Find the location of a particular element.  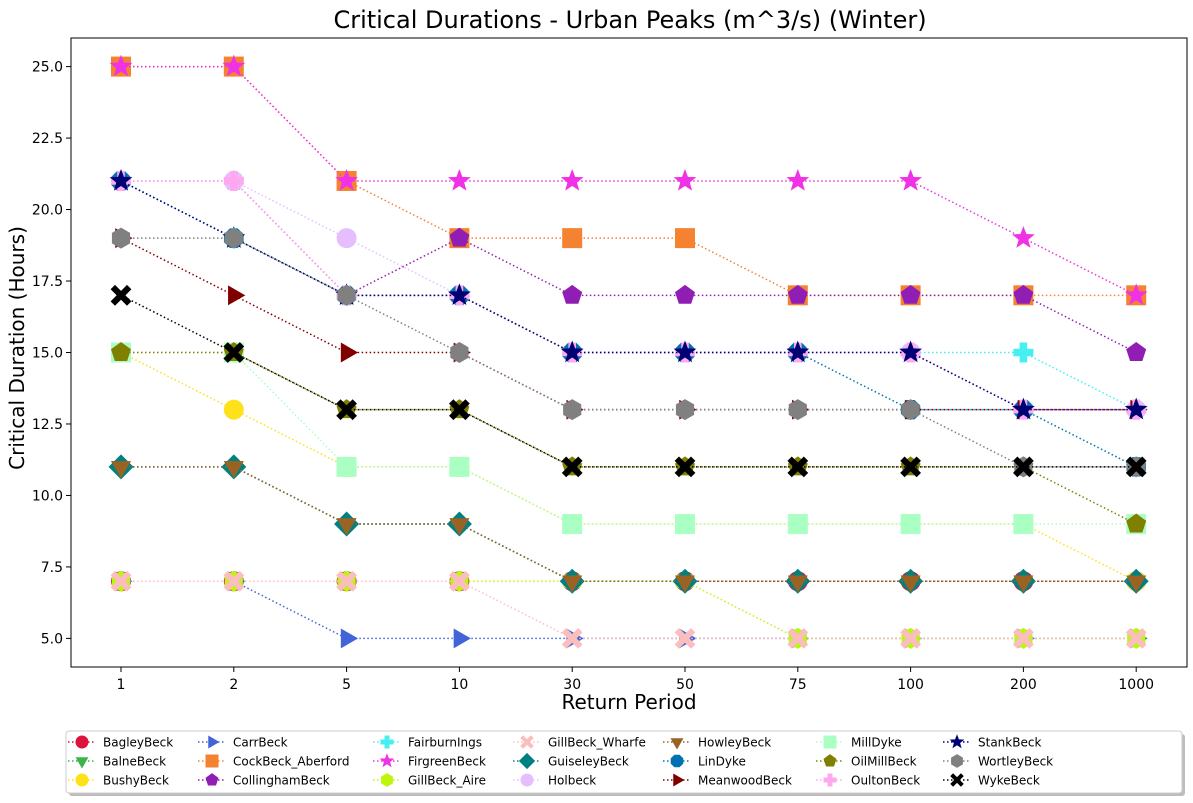

legend-item: BagleyBeck is located at coordinates (120, 742).